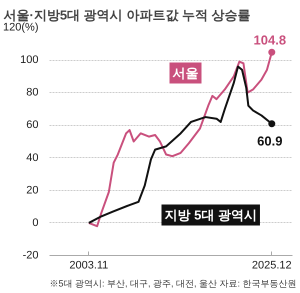  What do you see at coordinates (185, 73) in the screenshot?
I see `series-label: 서울` at bounding box center [185, 73].